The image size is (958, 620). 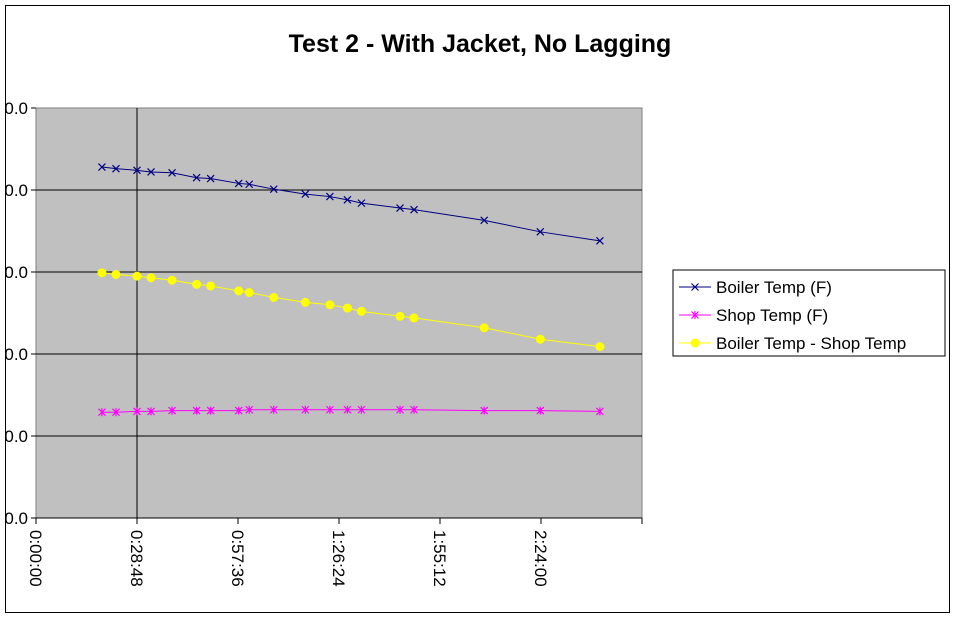 What do you see at coordinates (17, 518) in the screenshot?
I see `y-tick-label: 0.0` at bounding box center [17, 518].